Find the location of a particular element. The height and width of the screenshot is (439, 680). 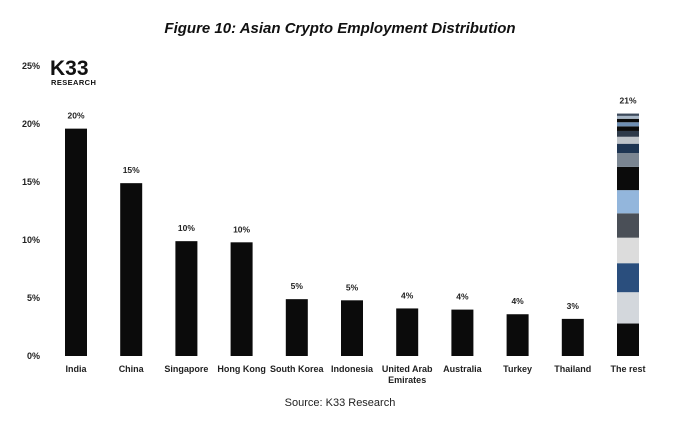

category-label: Australia is located at coordinates (463, 369).